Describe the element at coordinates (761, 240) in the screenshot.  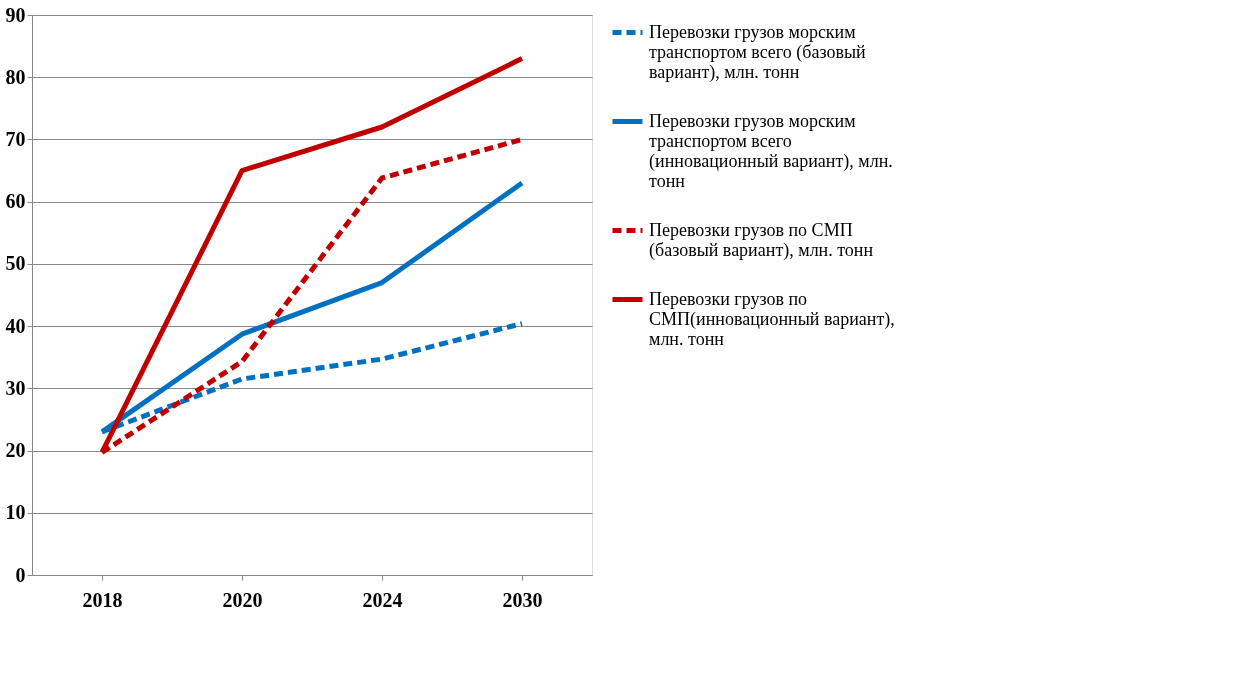
I see `legend-label: Перевозки грузов по СМП (базовый вариант), млн. тонн` at that location.